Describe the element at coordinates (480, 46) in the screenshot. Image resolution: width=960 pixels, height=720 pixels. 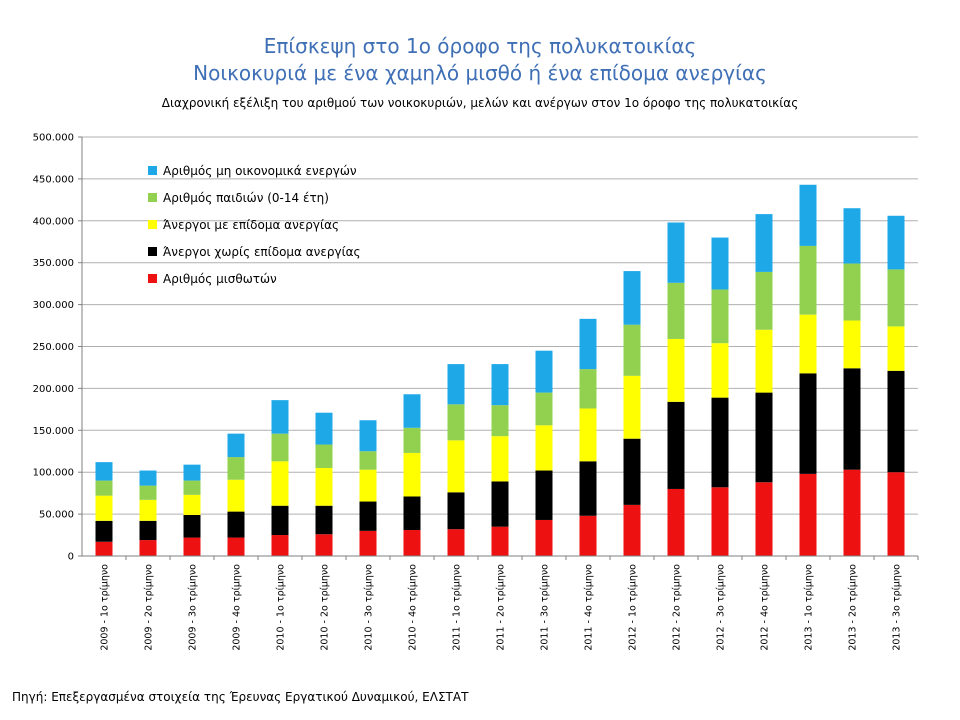
I see `chart-title-line-1: Επίσκεψη στο 1ο όροφο της πολυκατοικίας` at that location.